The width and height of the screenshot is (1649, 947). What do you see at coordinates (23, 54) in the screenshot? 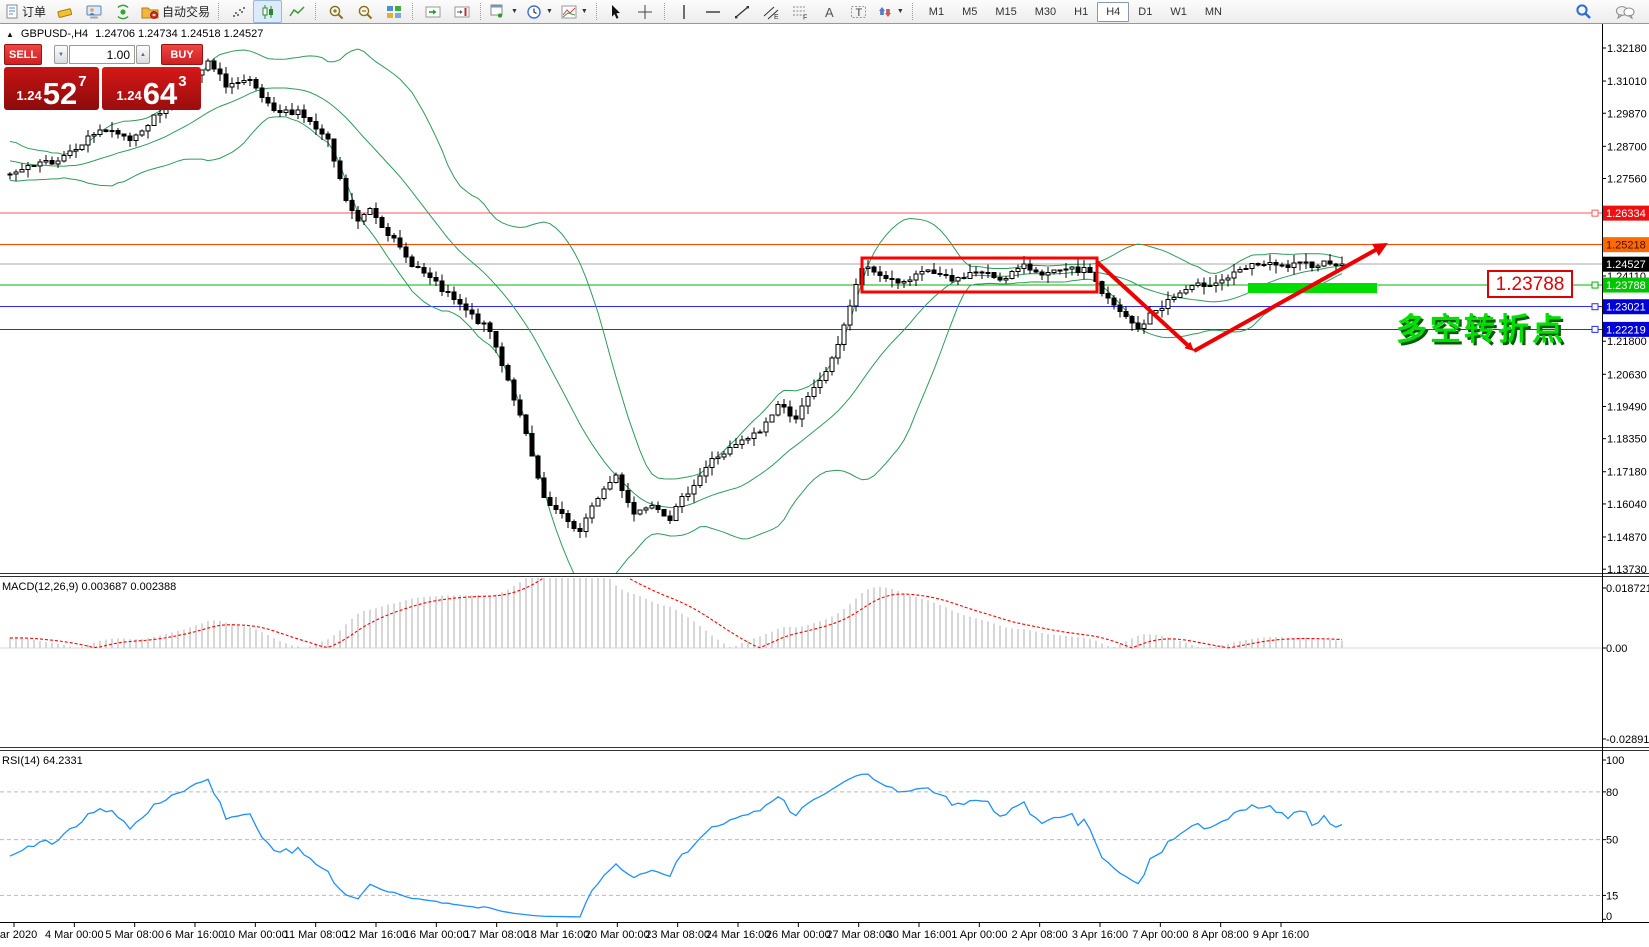
I see `sell-button: SELL` at bounding box center [23, 54].